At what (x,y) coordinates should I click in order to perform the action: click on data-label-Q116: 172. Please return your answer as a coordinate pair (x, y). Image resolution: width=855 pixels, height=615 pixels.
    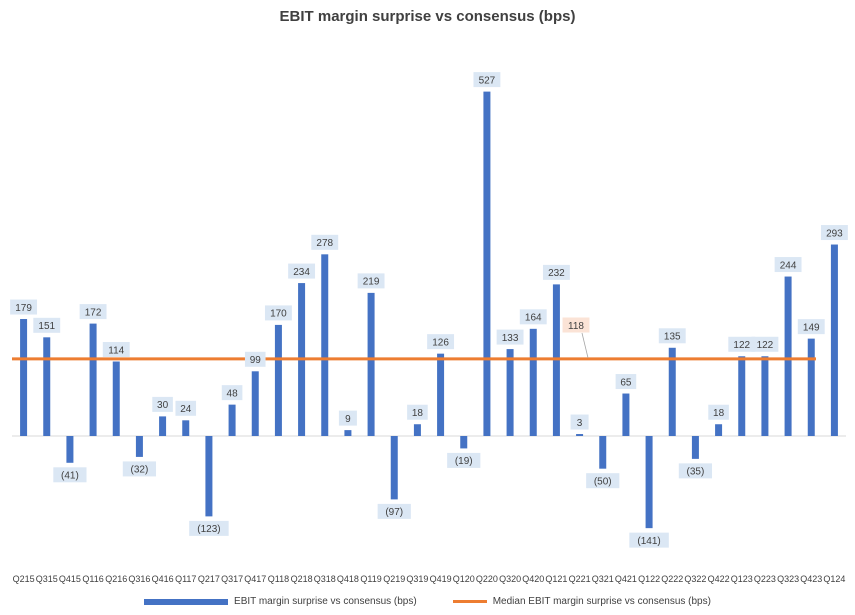
    Looking at the image, I should click on (93, 312).